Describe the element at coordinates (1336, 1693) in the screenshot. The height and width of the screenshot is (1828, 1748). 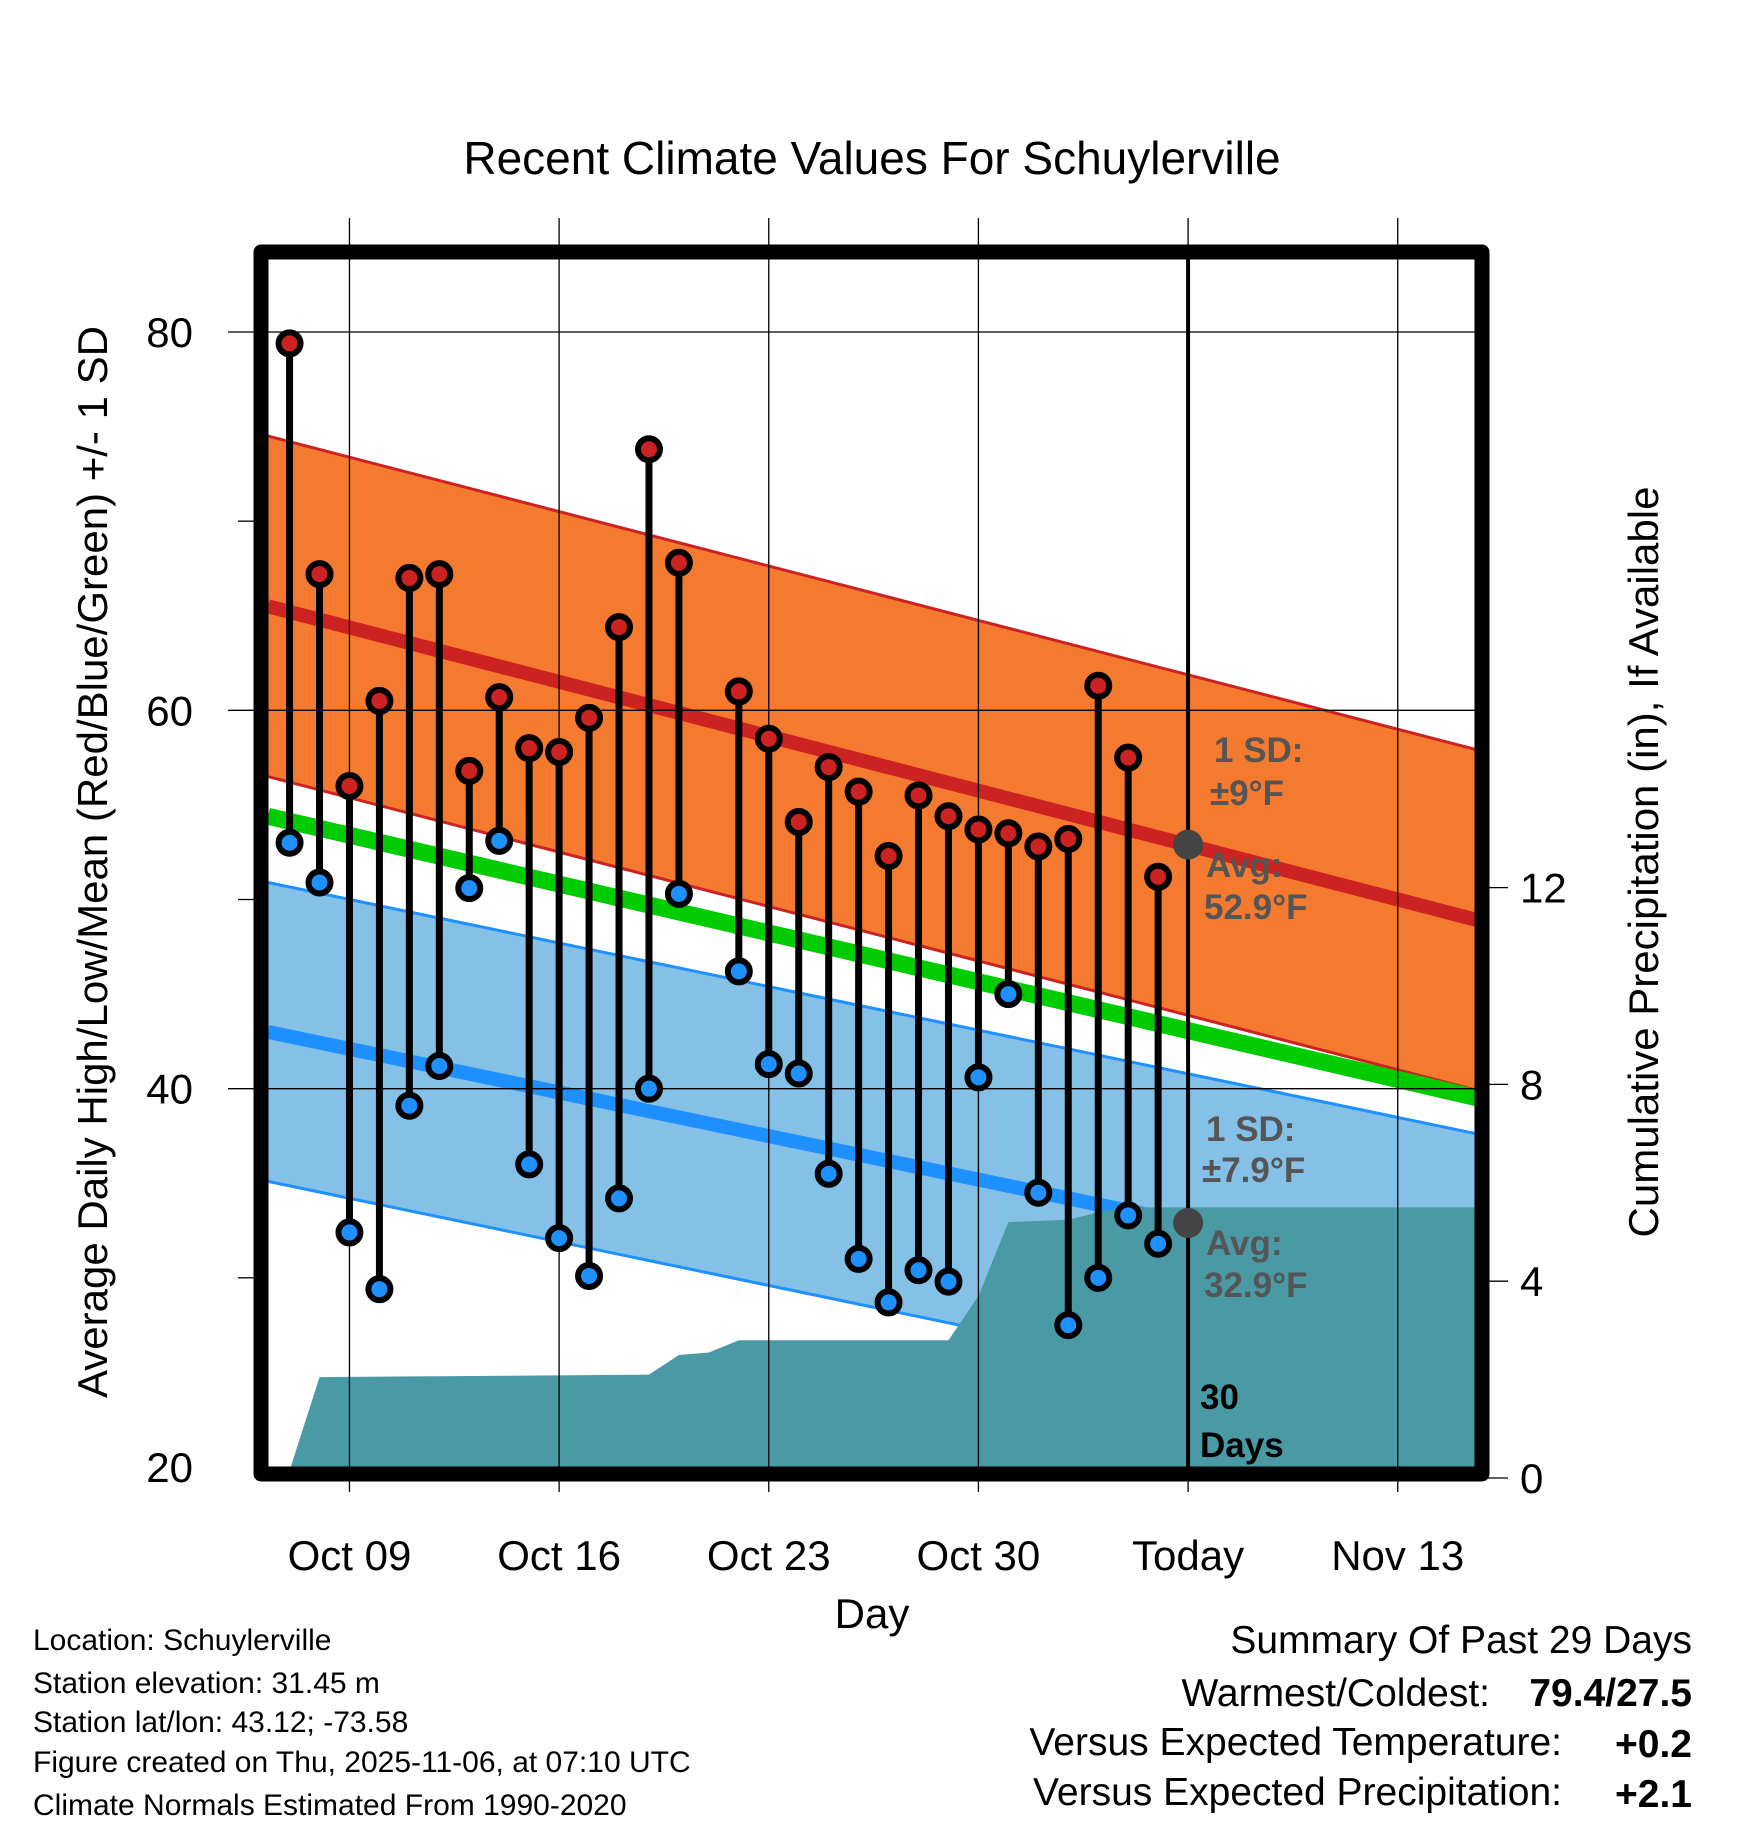
I see `warm-cold-label: Warmest/Coldest:` at that location.